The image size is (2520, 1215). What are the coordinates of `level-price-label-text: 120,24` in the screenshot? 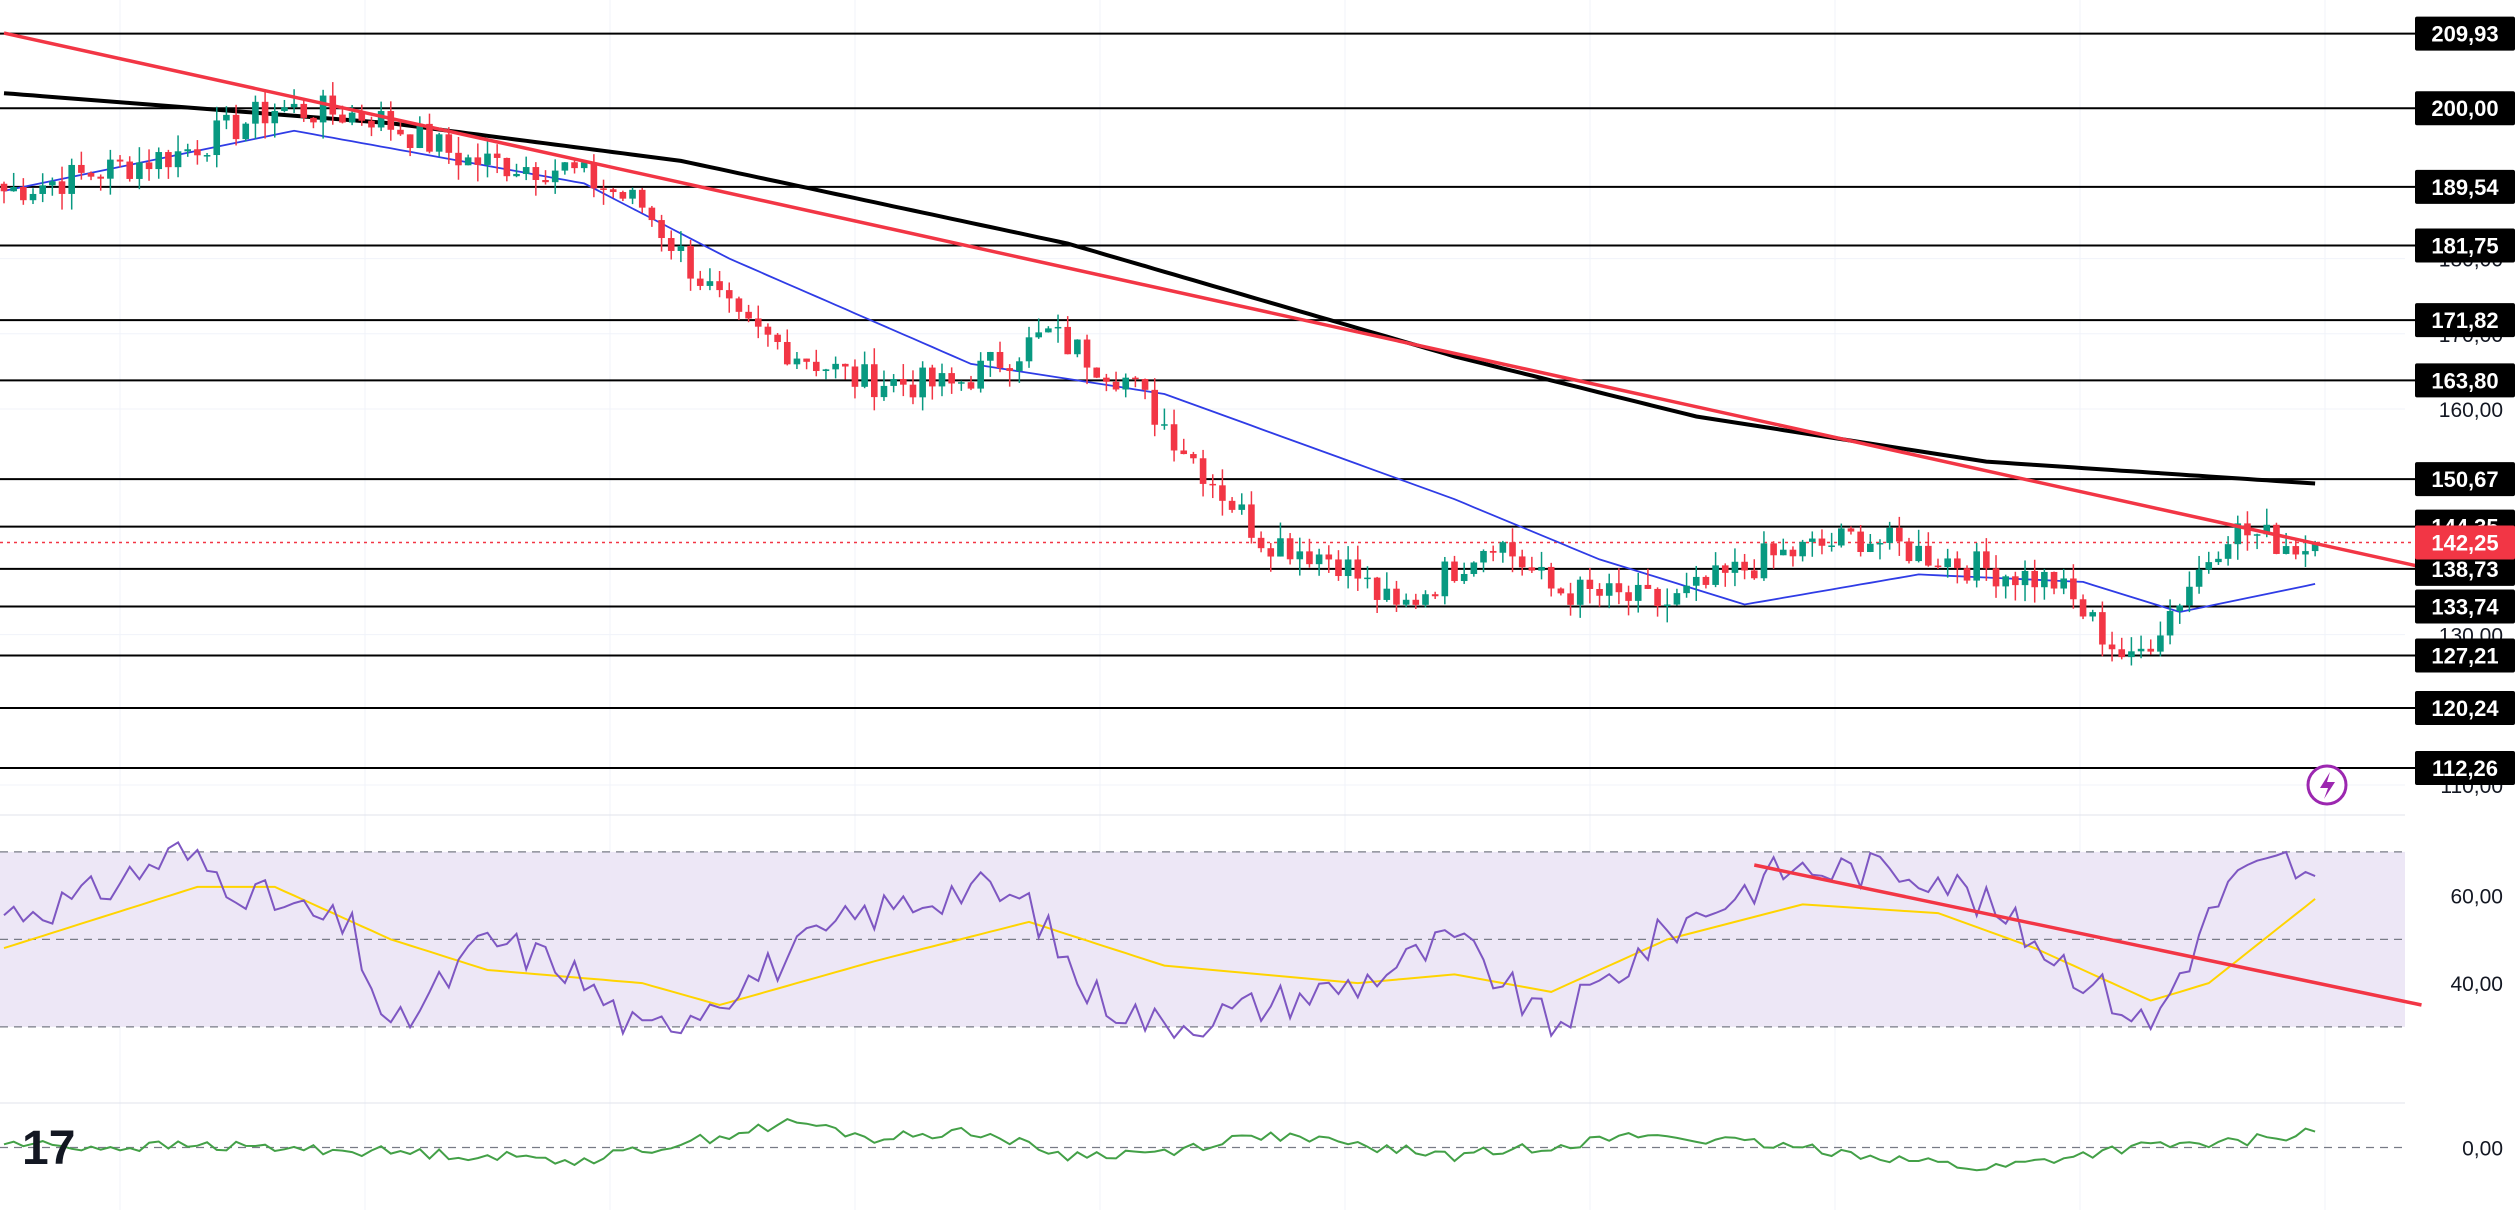 It's located at (2465, 708).